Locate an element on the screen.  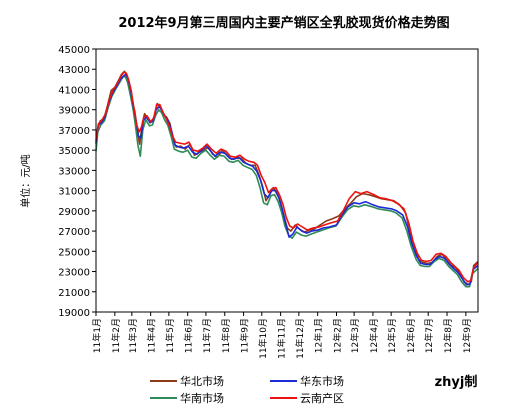
x-tick-label: 12年8月 is located at coordinates (448, 335).